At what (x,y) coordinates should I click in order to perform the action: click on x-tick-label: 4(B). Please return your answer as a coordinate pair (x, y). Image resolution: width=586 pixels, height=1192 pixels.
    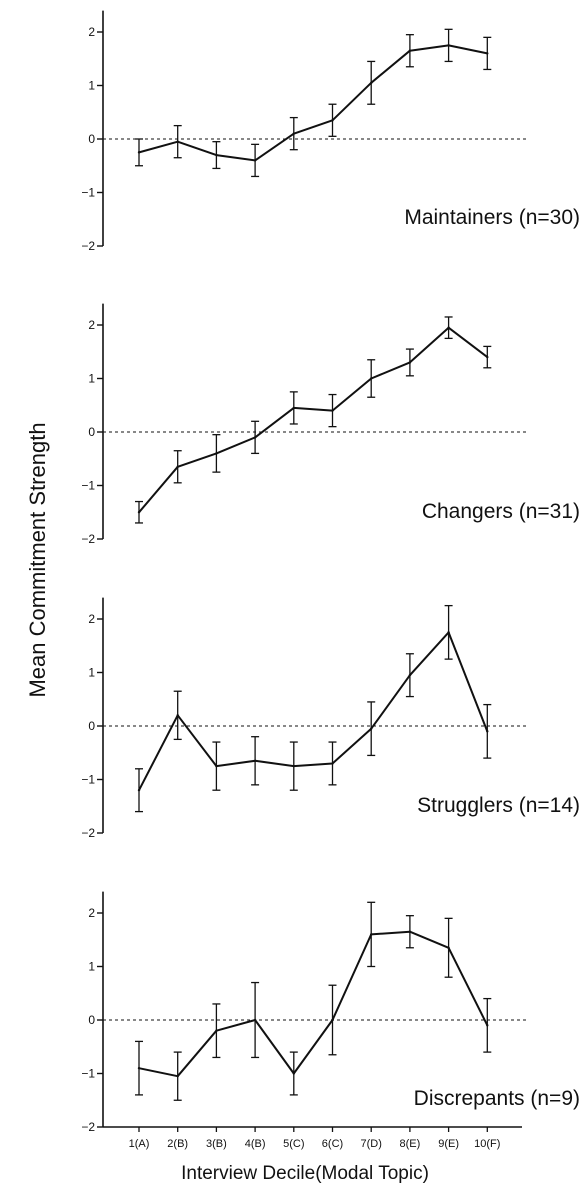
    Looking at the image, I should click on (255, 1144).